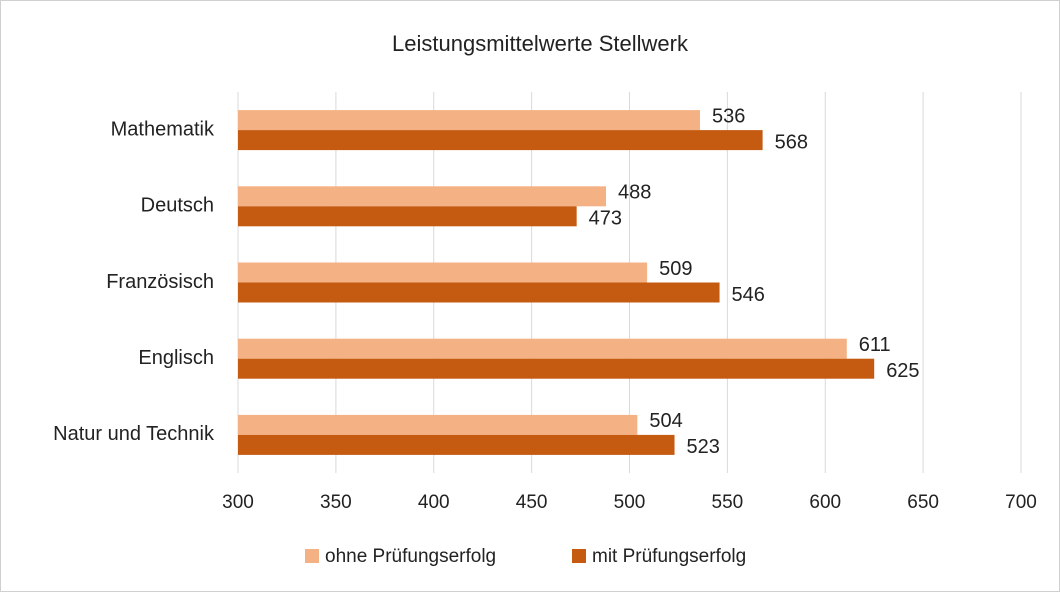 This screenshot has height=592, width=1060. What do you see at coordinates (703, 447) in the screenshot?
I see `value-label: 523` at bounding box center [703, 447].